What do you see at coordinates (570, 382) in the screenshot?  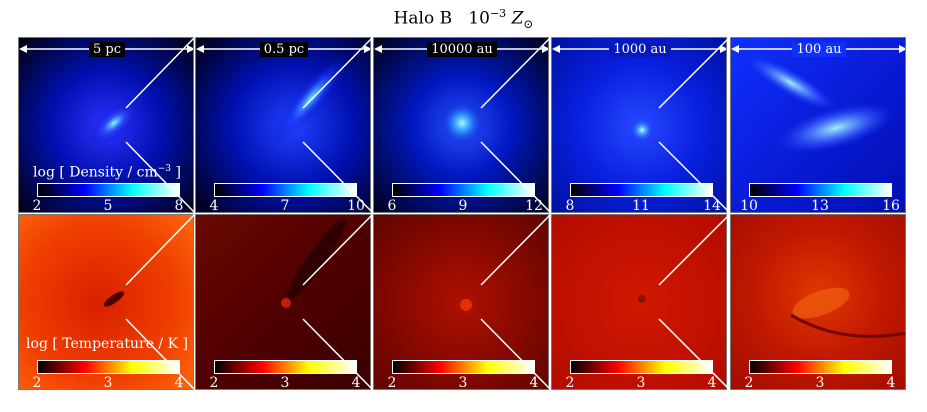 I see `temperature-tick-min-4: 2` at bounding box center [570, 382].